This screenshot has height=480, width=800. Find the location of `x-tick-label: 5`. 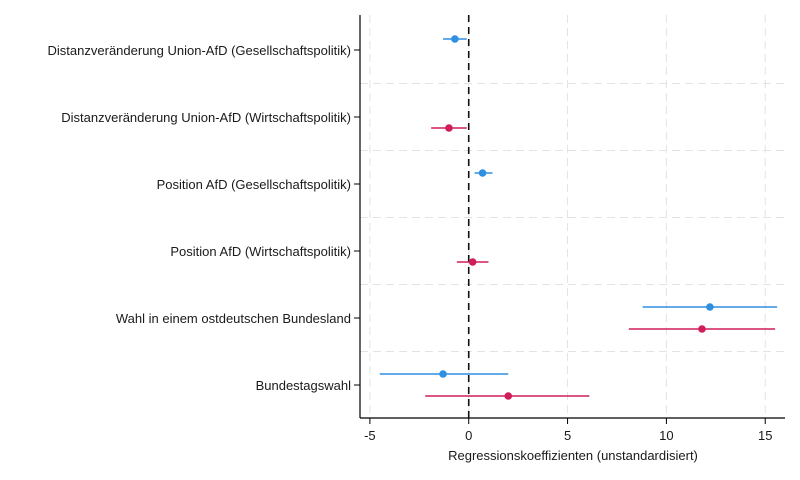

x-tick-label: 5 is located at coordinates (567, 435).